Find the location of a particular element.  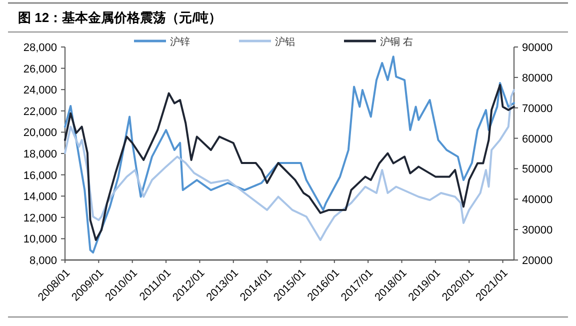

y-tick-label: 22,000 is located at coordinates (40, 112).